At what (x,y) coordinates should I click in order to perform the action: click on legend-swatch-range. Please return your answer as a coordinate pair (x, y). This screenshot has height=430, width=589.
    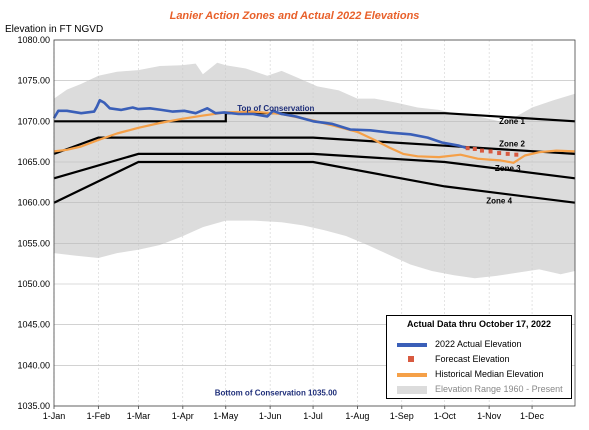
    Looking at the image, I should click on (412, 390).